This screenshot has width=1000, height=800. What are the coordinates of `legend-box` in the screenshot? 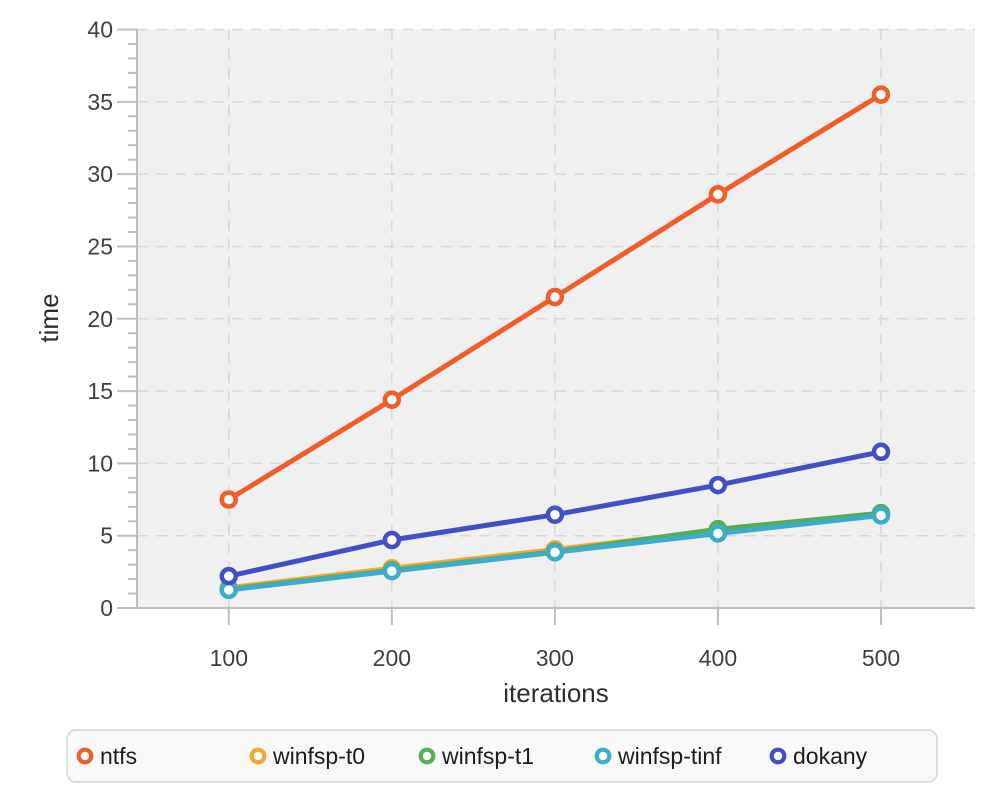 It's located at (502, 756).